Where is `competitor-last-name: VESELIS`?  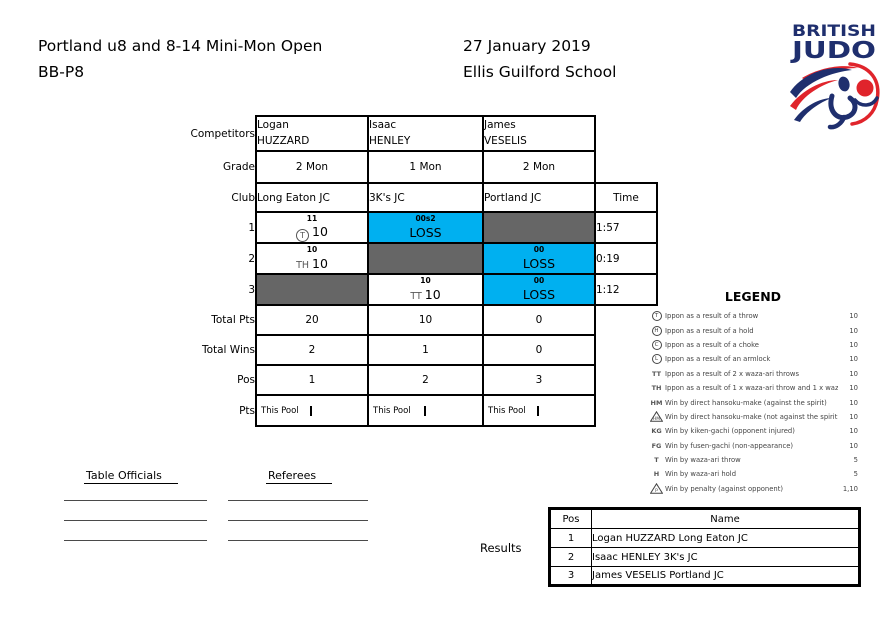
competitor-last-name: VESELIS is located at coordinates (505, 140).